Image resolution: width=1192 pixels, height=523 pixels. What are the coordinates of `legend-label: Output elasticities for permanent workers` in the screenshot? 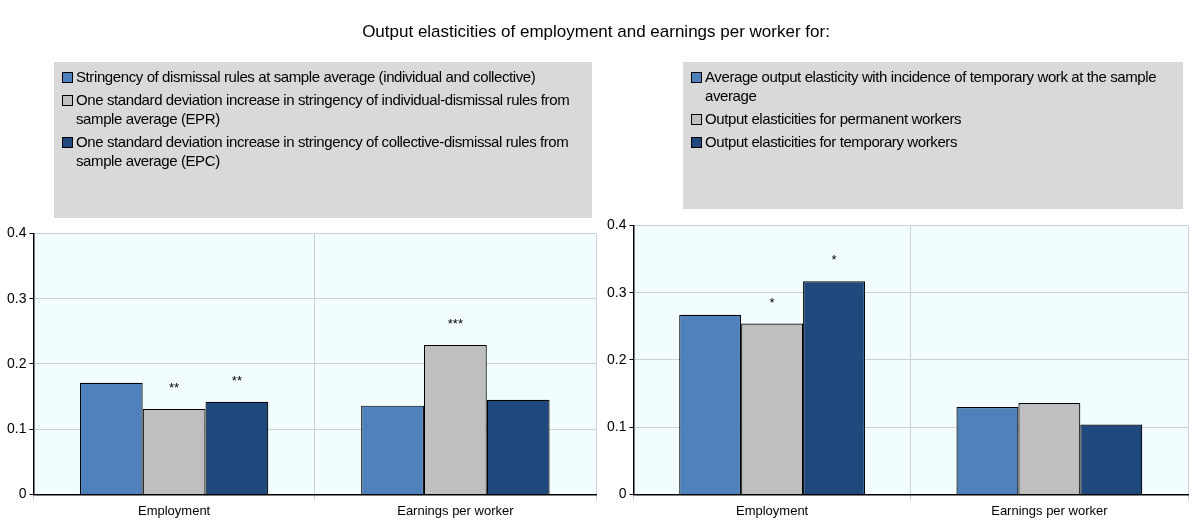 It's located at (833, 118).